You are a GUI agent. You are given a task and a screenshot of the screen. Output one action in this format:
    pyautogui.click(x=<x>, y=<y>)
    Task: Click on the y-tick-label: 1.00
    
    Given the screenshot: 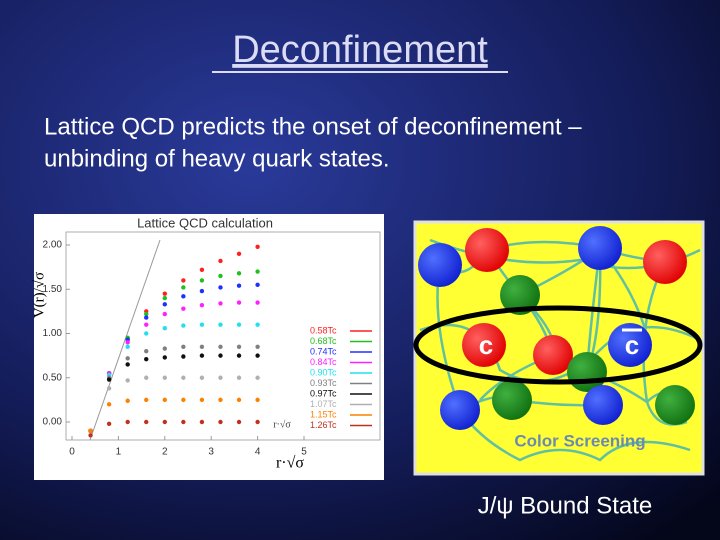 What is the action you would take?
    pyautogui.click(x=53, y=333)
    